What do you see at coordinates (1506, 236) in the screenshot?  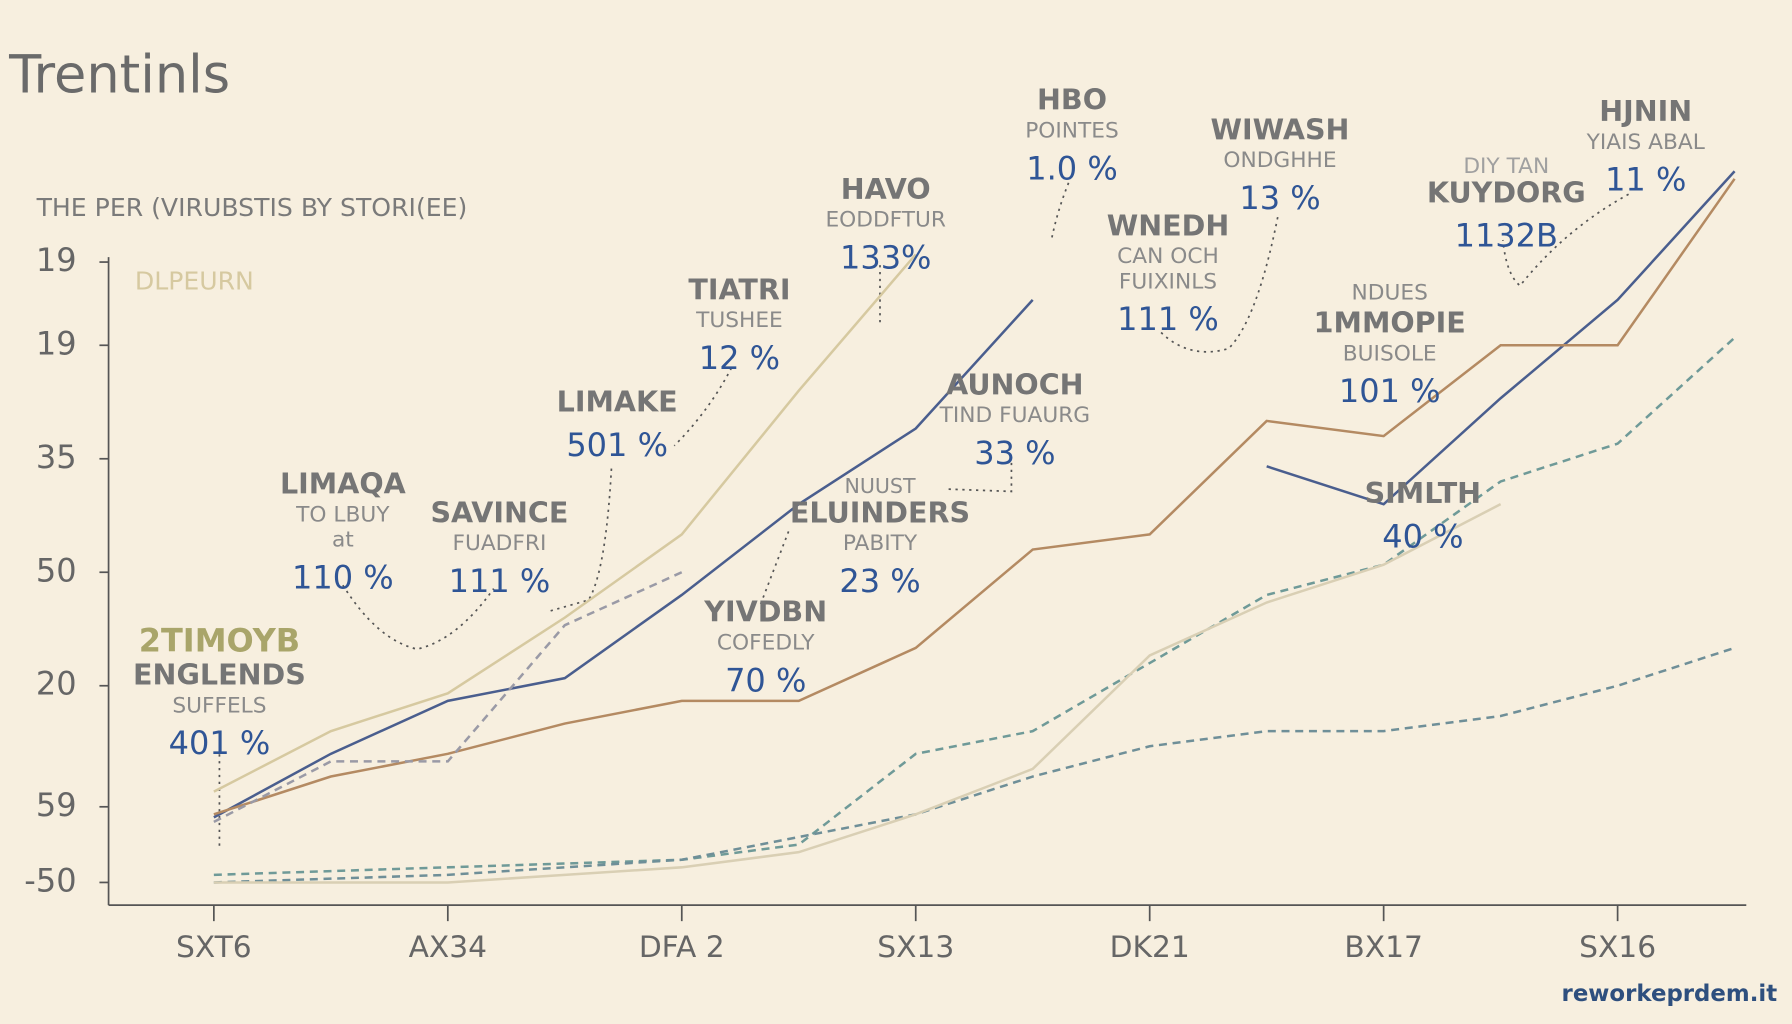 I see `annotation-value: 1132B` at bounding box center [1506, 236].